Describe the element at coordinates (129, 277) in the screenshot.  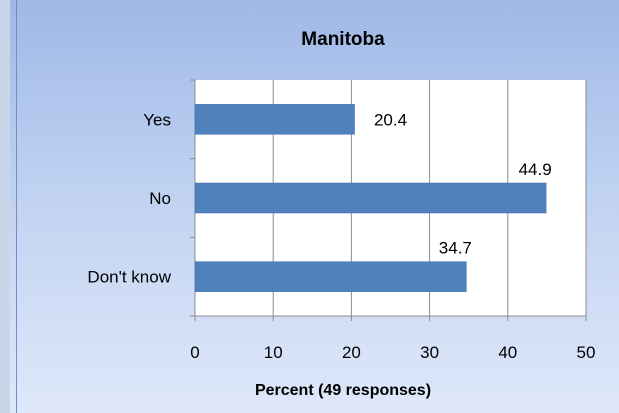
I see `category-label: Don't know` at that location.